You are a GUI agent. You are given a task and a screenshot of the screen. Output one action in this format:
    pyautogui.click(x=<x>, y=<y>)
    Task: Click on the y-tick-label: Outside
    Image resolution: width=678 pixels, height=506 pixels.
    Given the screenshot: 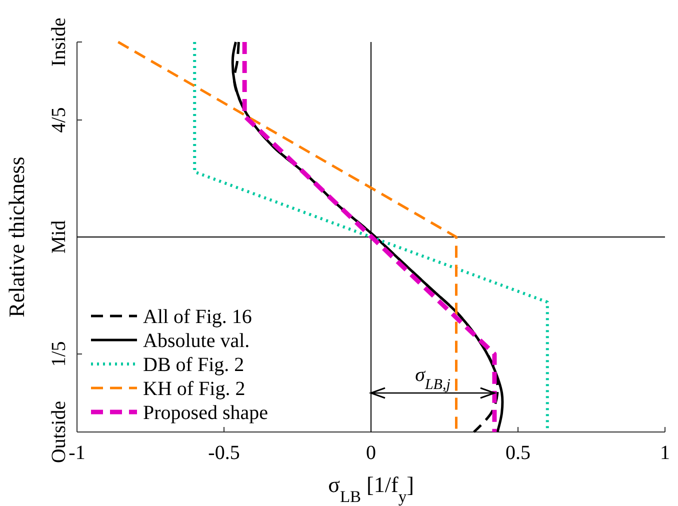 What is the action you would take?
    pyautogui.click(x=59, y=432)
    